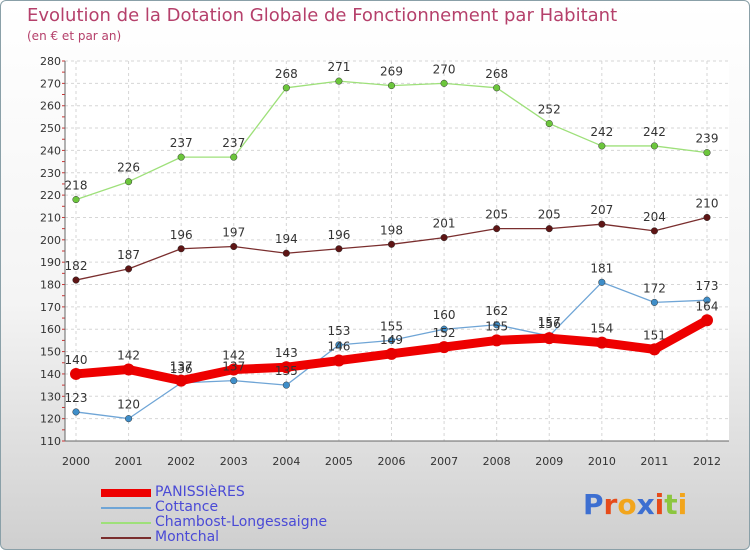 Image resolution: width=750 pixels, height=550 pixels. I want to click on legend-swatch-chambost-longessaigne, so click(126, 523).